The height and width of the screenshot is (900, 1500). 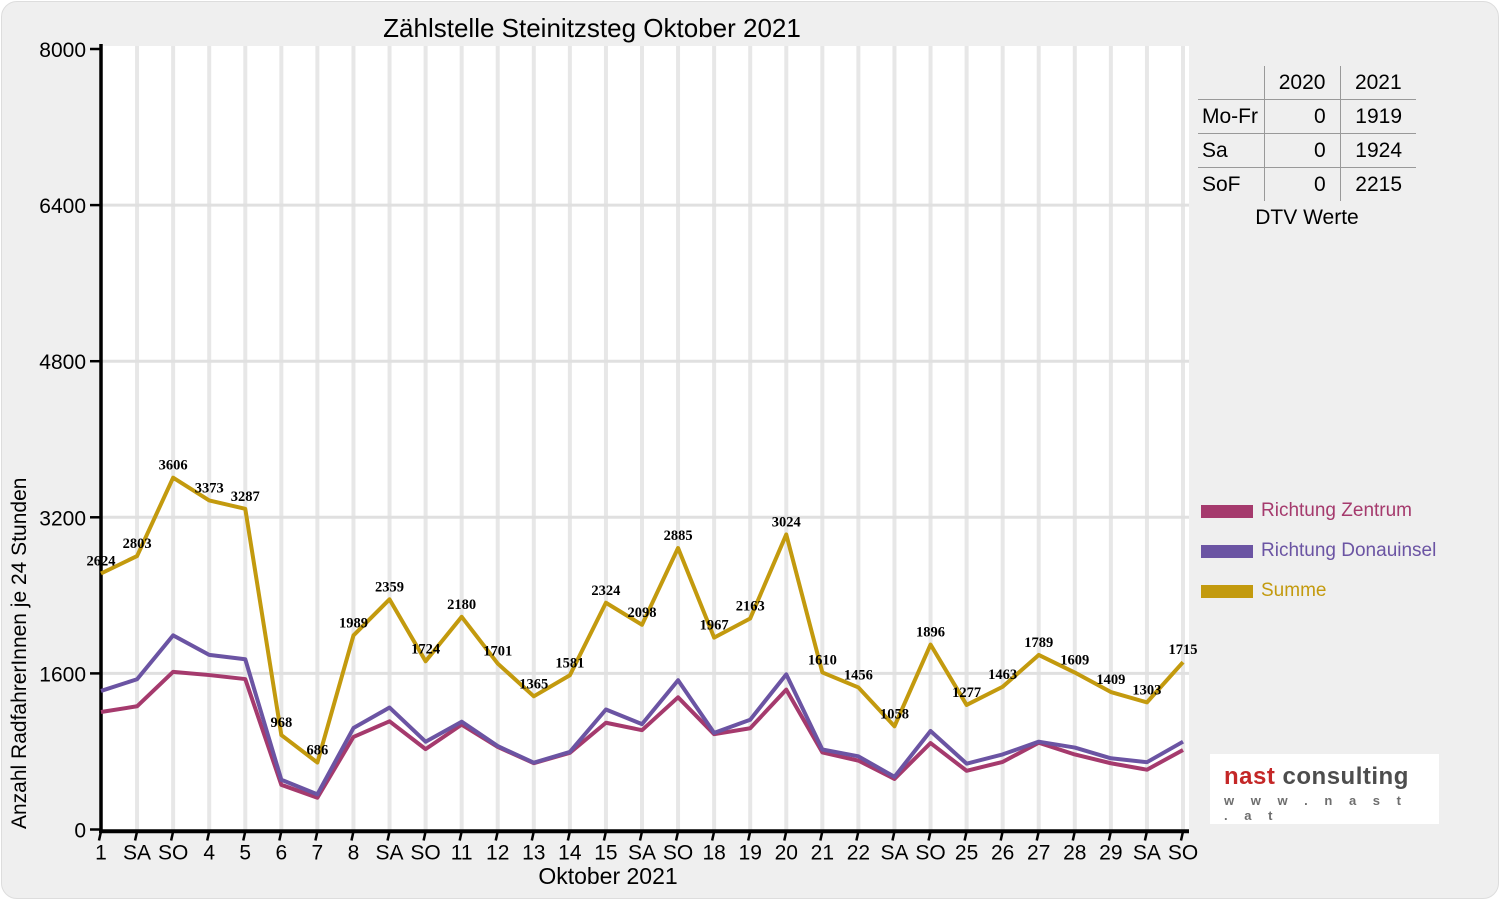 I want to click on x-axis-label: Oktober 2021, so click(x=608, y=876).